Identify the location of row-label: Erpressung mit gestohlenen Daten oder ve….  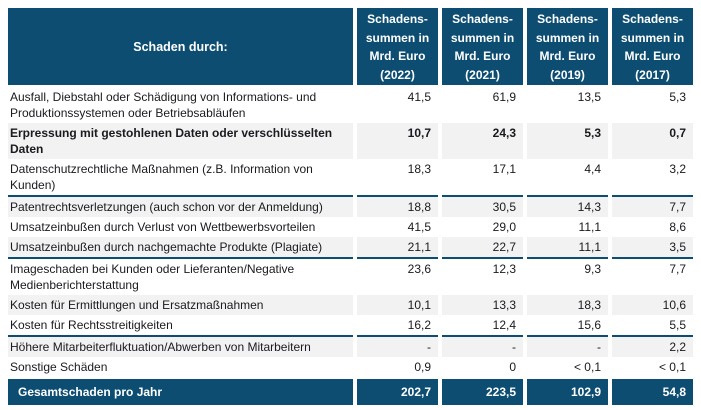
(180, 141).